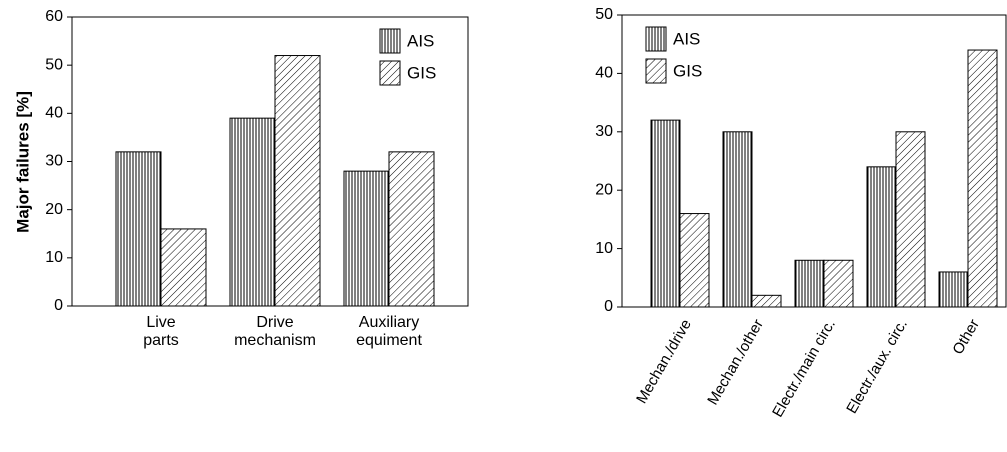 The height and width of the screenshot is (452, 1007). Describe the element at coordinates (877, 366) in the screenshot. I see `x-tick-label: Electr./aux. circ.` at that location.